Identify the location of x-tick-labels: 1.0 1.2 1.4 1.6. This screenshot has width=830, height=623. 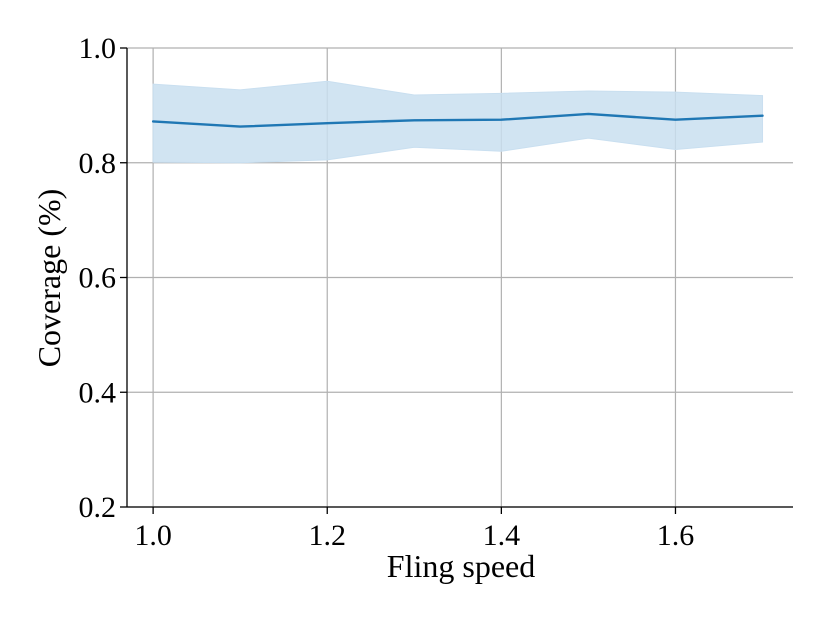
(414, 535).